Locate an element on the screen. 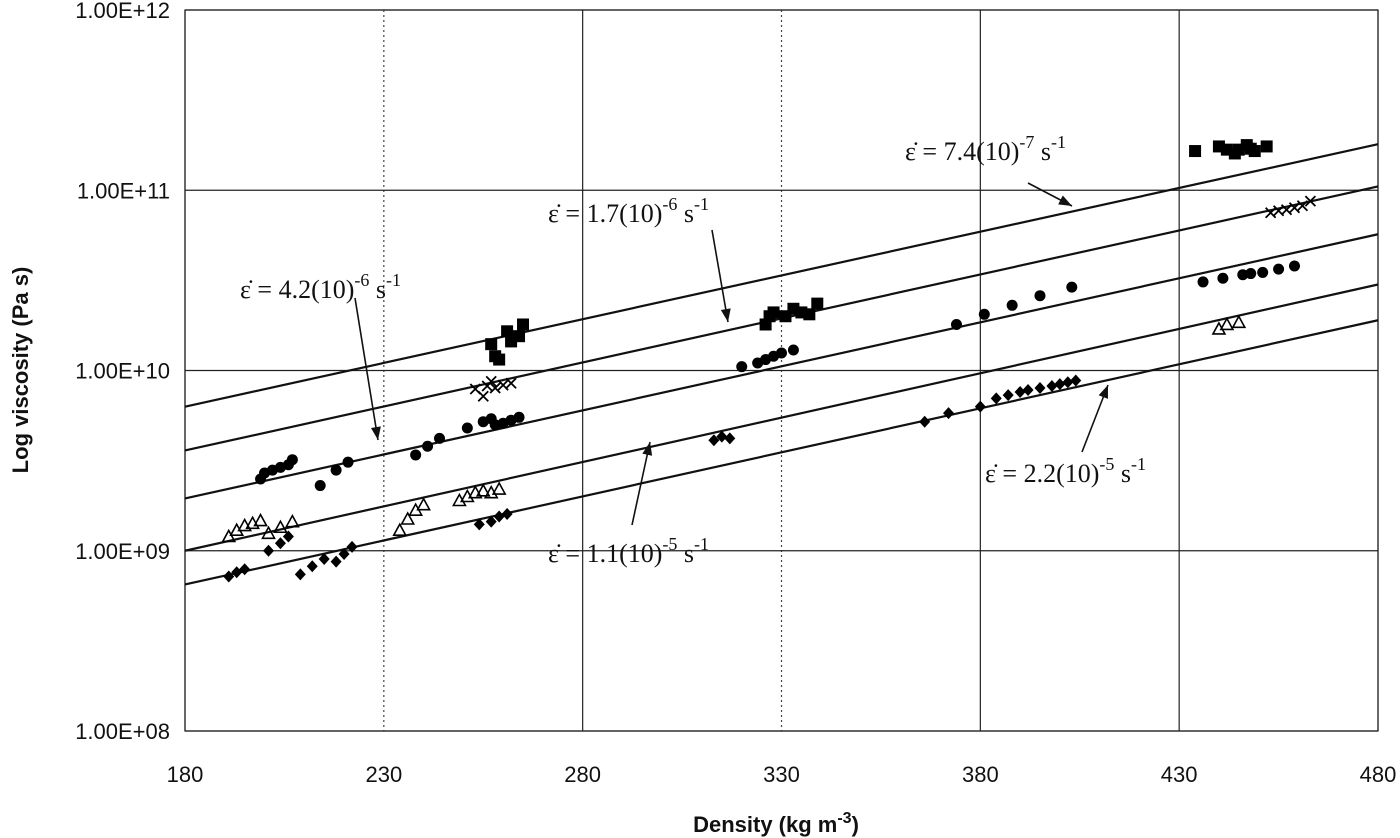  x-tick-label: 480 is located at coordinates (1378, 774).